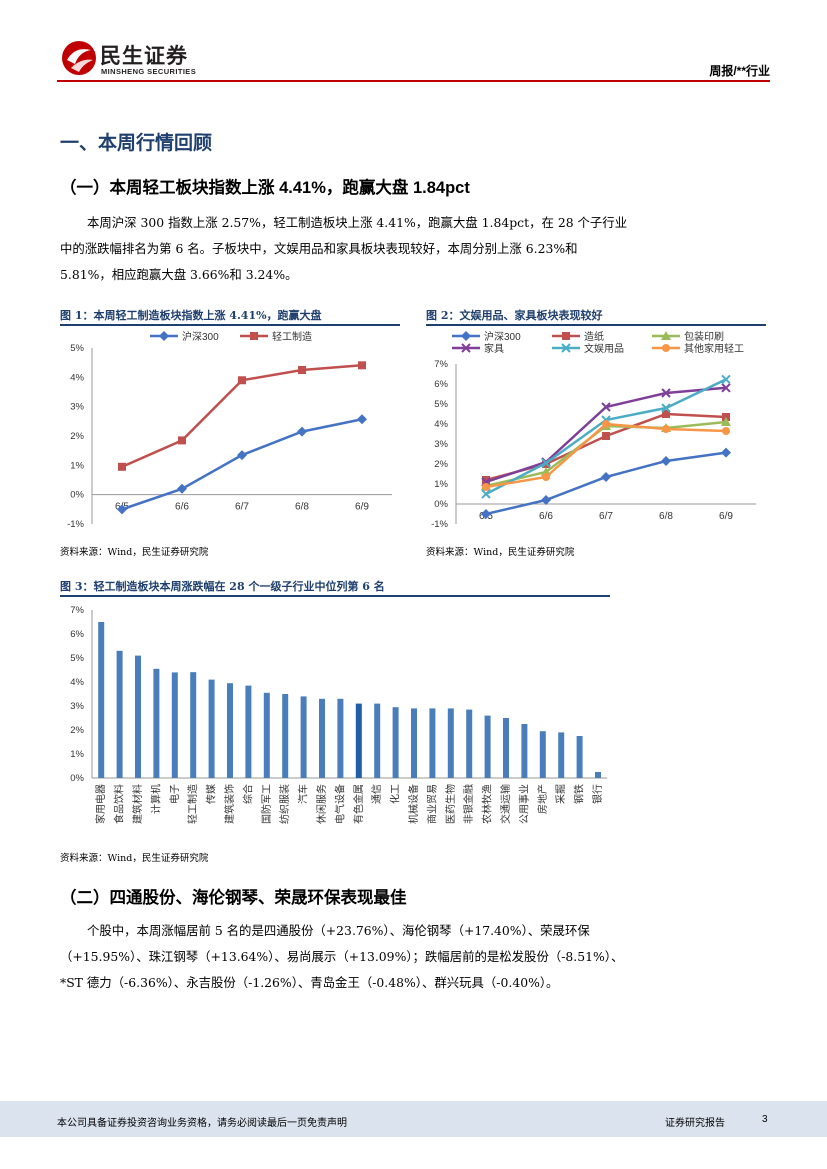  Describe the element at coordinates (395, 794) in the screenshot. I see `x-tick-label: 化工` at that location.